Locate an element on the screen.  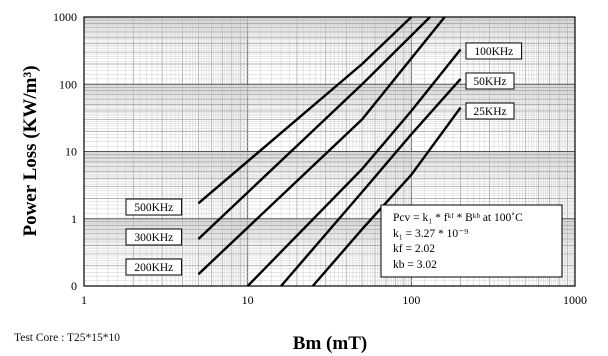
y-tick-label: 10 is located at coordinates (71, 152).